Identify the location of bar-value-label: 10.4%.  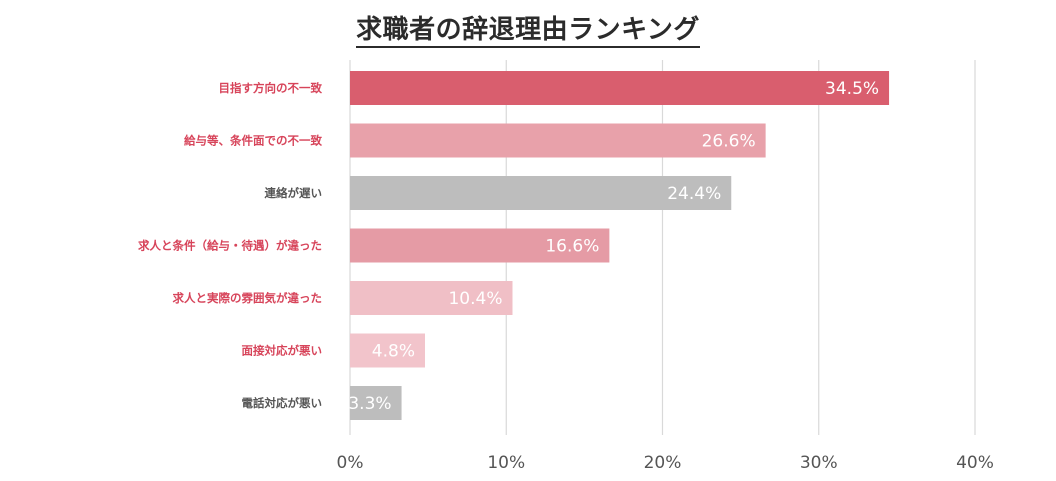
(475, 299).